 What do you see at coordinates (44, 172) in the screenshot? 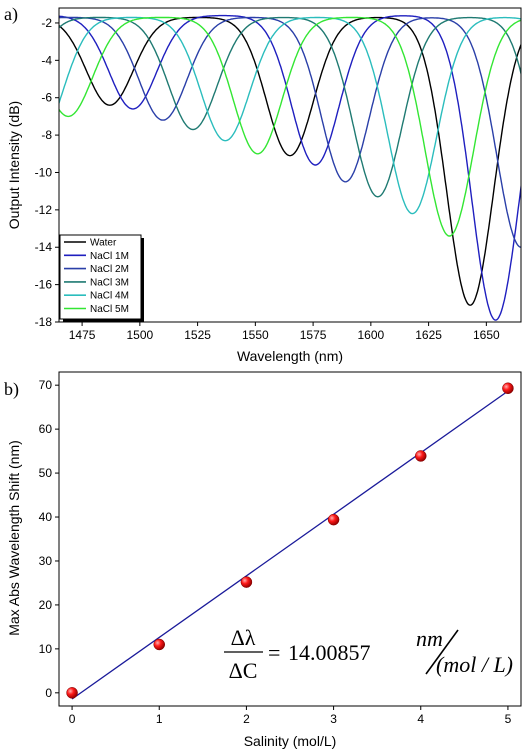
I see `y-tick-label: -10` at bounding box center [44, 172].